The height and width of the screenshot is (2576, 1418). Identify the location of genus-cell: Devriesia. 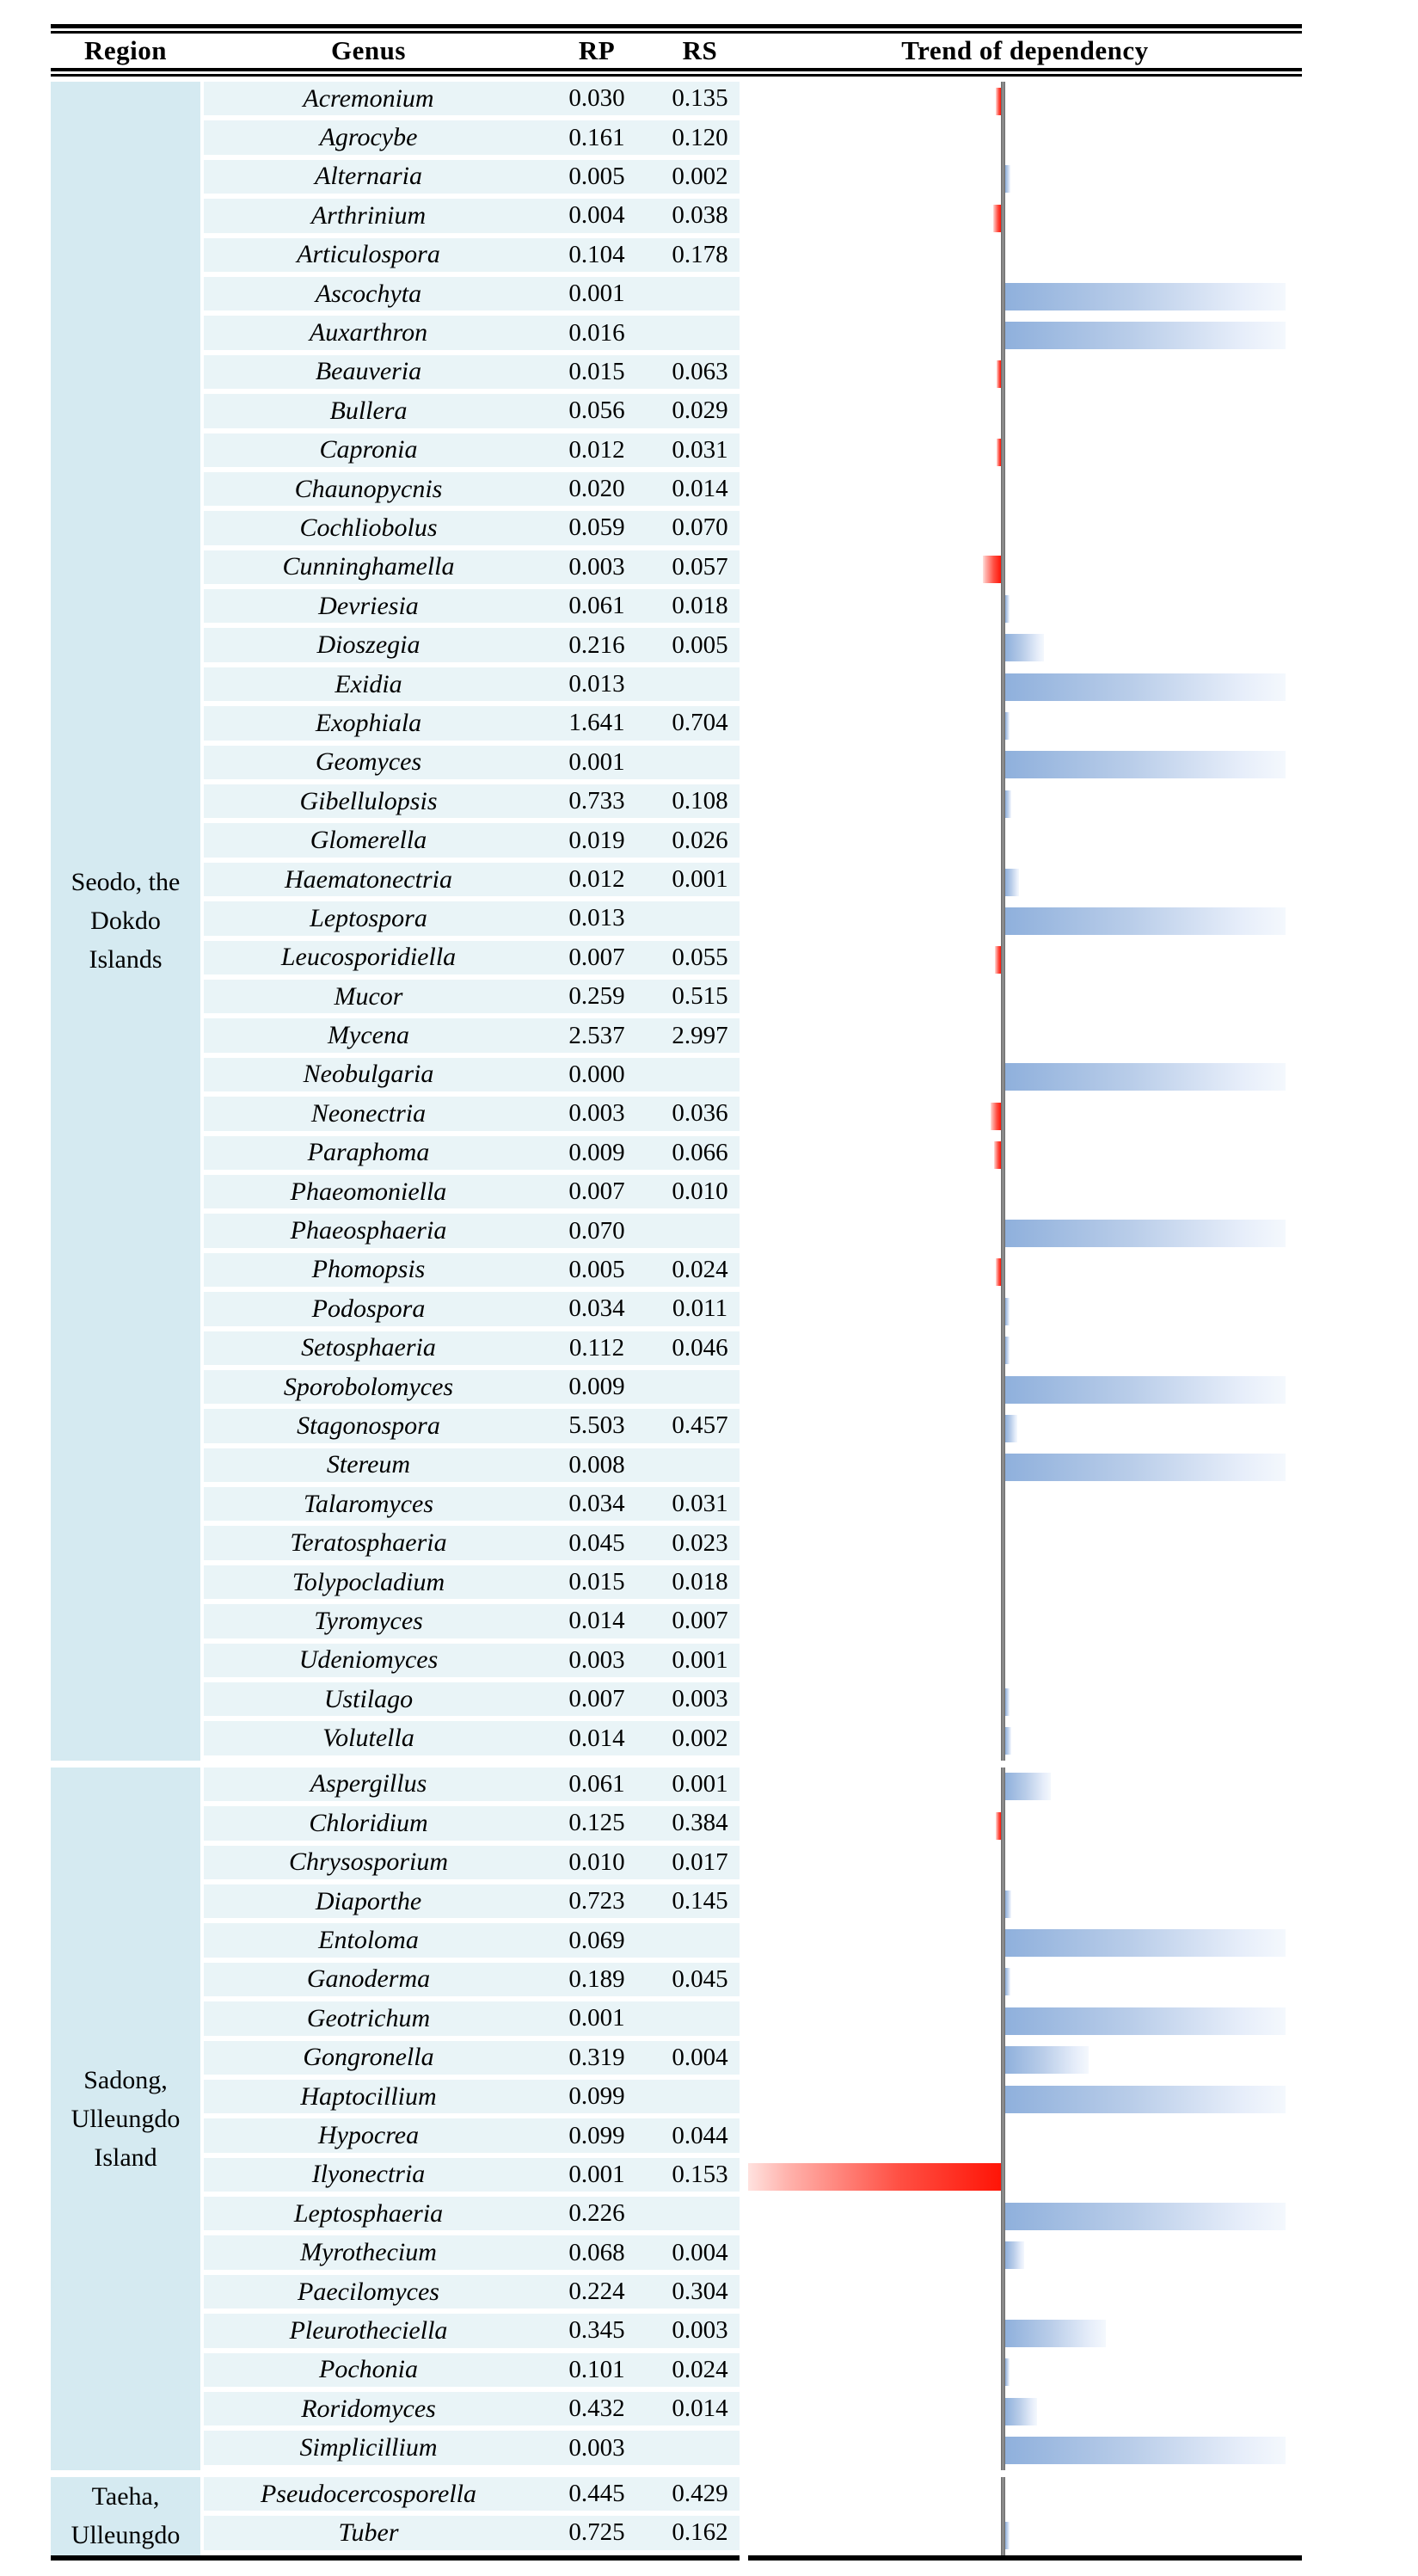
(369, 609).